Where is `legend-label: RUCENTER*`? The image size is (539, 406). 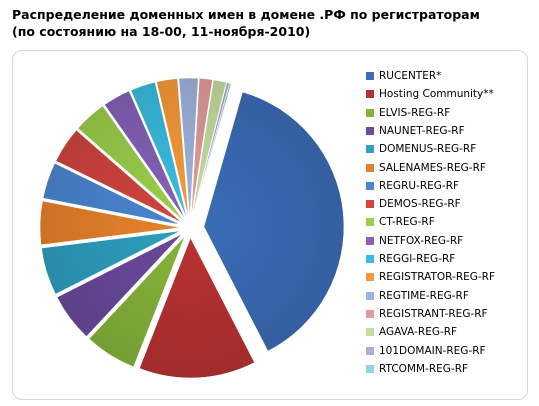 legend-label: RUCENTER* is located at coordinates (410, 76).